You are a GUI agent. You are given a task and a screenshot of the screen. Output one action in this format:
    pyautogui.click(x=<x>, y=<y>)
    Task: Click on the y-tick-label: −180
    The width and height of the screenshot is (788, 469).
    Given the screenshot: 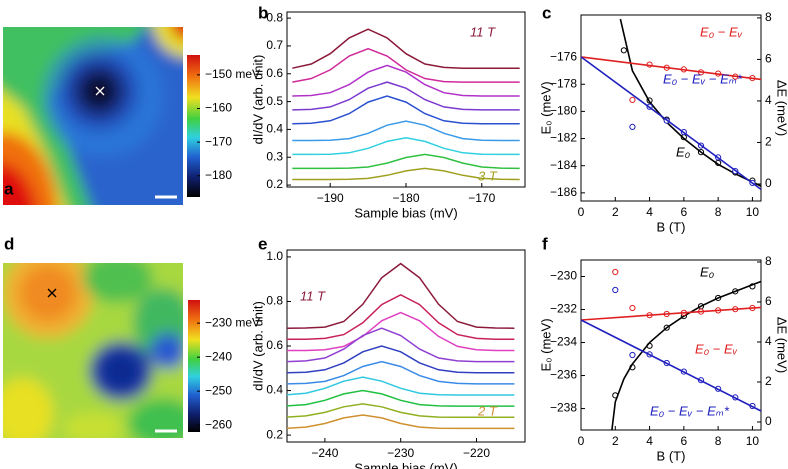 What is the action you would take?
    pyautogui.click(x=563, y=111)
    